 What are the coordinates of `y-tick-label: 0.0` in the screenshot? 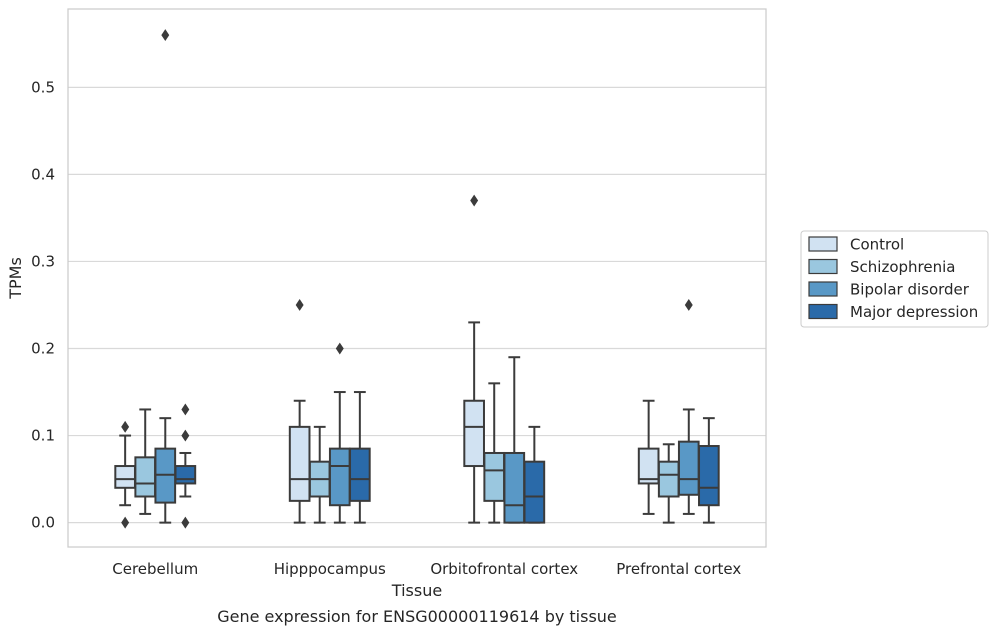 It's located at (43, 523).